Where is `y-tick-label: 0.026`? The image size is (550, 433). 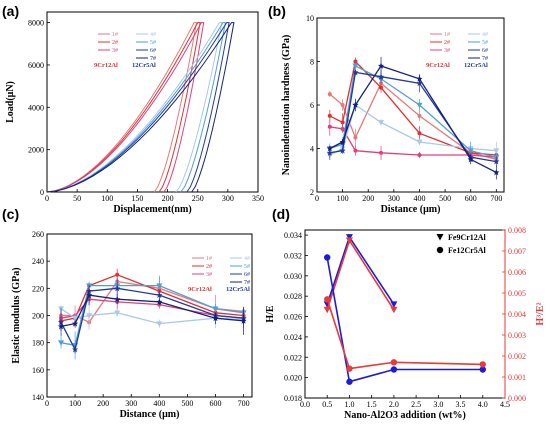
y-tick-label: 0.026 is located at coordinates (293, 317).